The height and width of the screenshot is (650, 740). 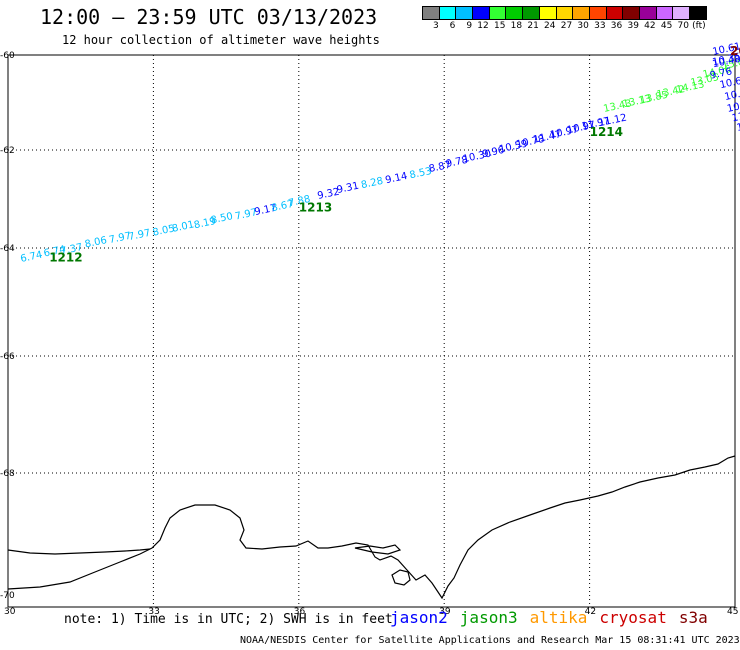 I want to click on longitude-label: 33, so click(x=153, y=612).